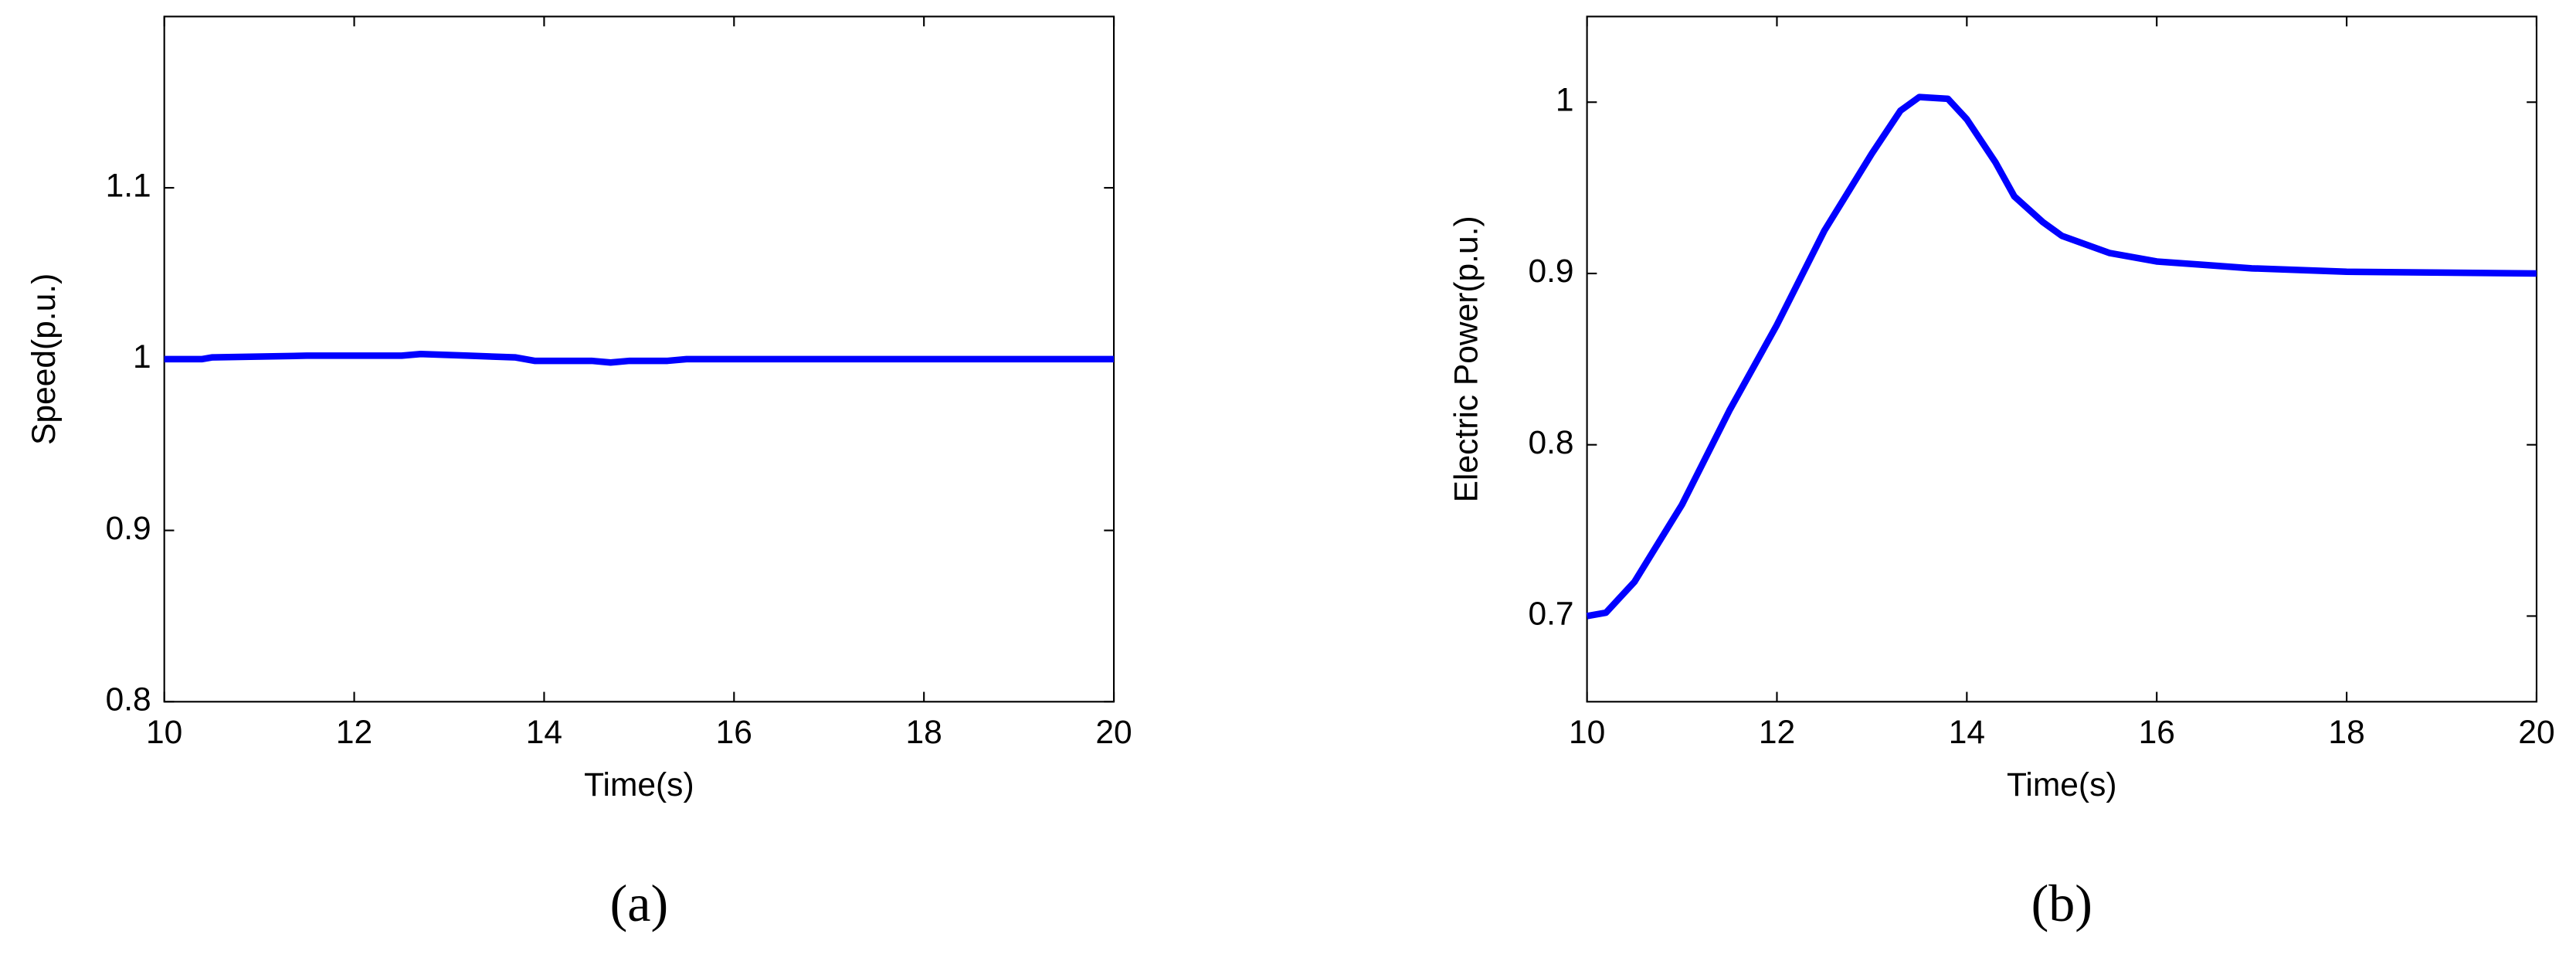 The image size is (2576, 968). What do you see at coordinates (639, 903) in the screenshot?
I see `panel-label: (a)` at bounding box center [639, 903].